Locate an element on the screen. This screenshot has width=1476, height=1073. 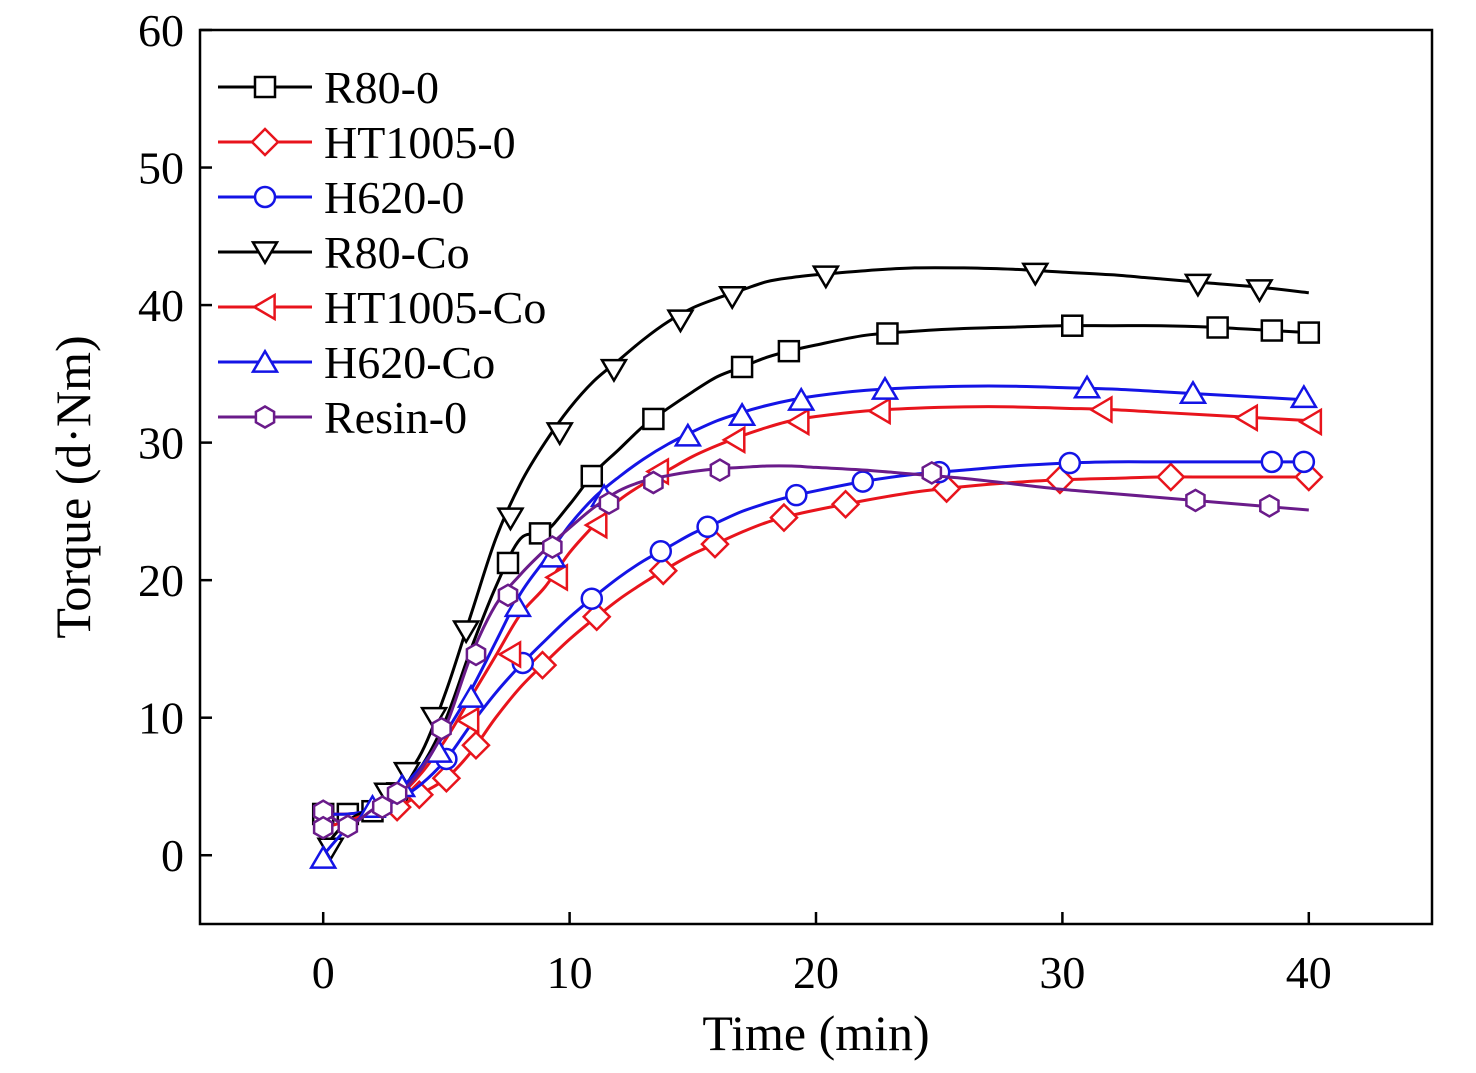
legend-item: R80-0 is located at coordinates (328, 87).